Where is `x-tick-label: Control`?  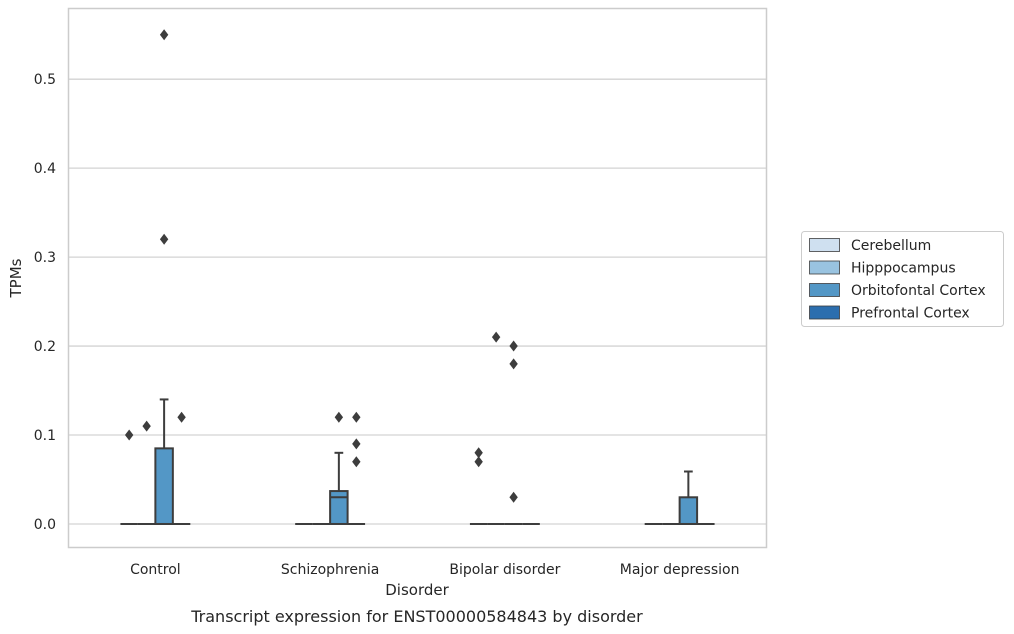
x-tick-label: Control is located at coordinates (155, 570).